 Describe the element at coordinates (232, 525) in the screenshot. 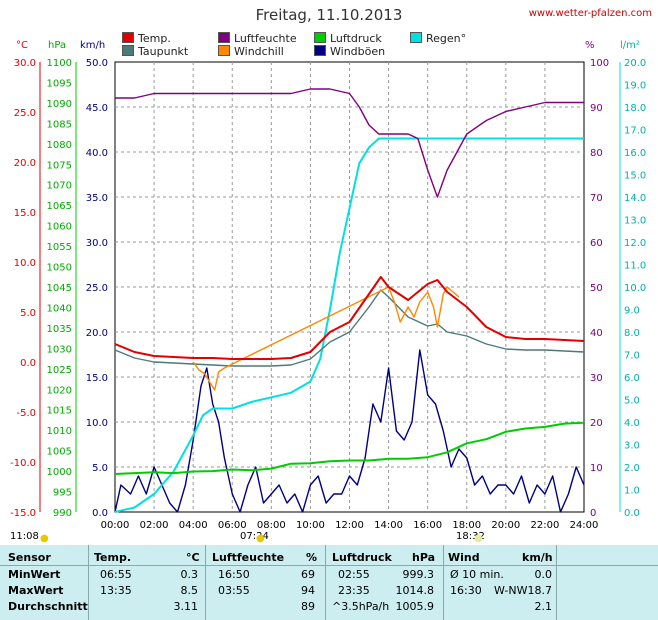

I see `x-tick-label: 06:00` at that location.